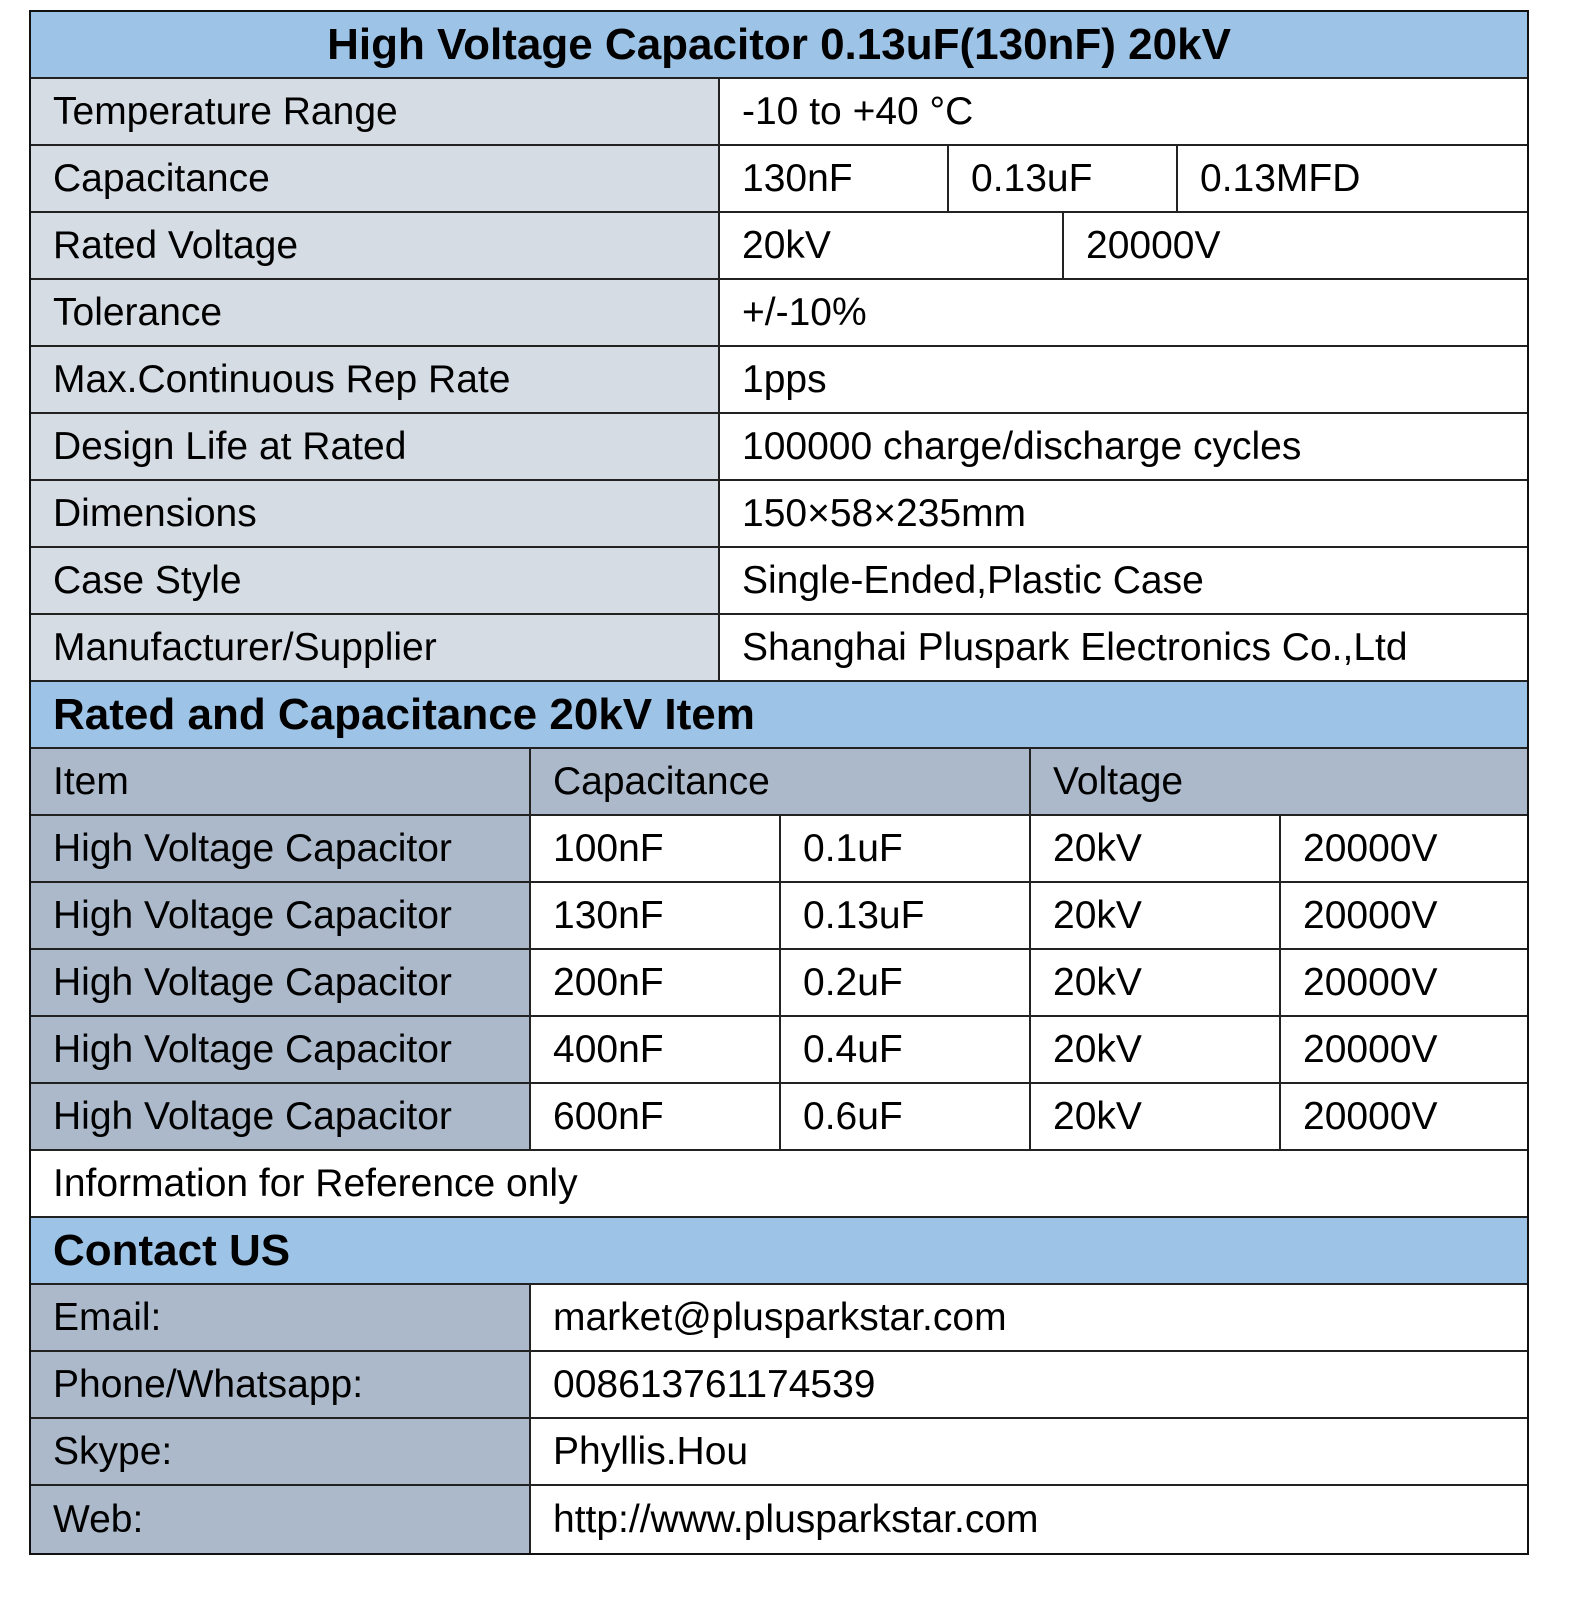  I want to click on spec-value: -10 to +40 °C, so click(858, 111).